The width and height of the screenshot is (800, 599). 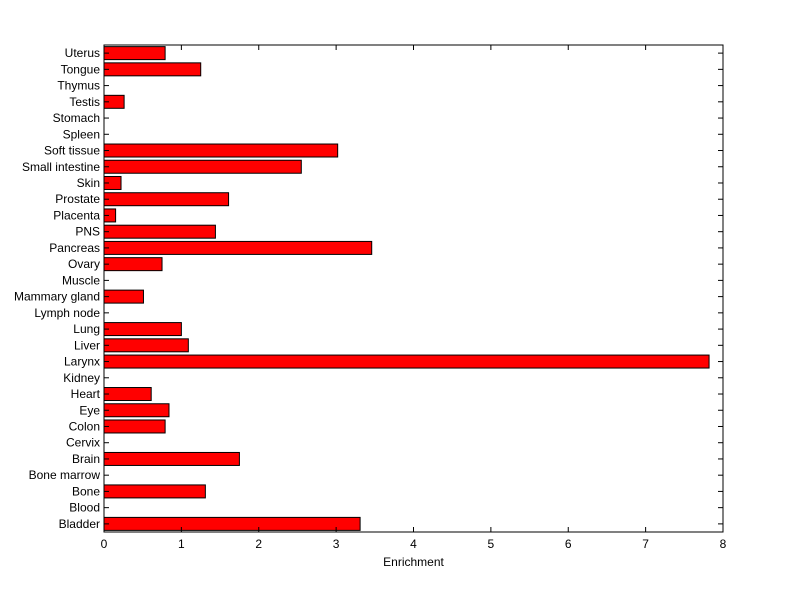 What do you see at coordinates (104, 544) in the screenshot?
I see `x-tick-label: 0` at bounding box center [104, 544].